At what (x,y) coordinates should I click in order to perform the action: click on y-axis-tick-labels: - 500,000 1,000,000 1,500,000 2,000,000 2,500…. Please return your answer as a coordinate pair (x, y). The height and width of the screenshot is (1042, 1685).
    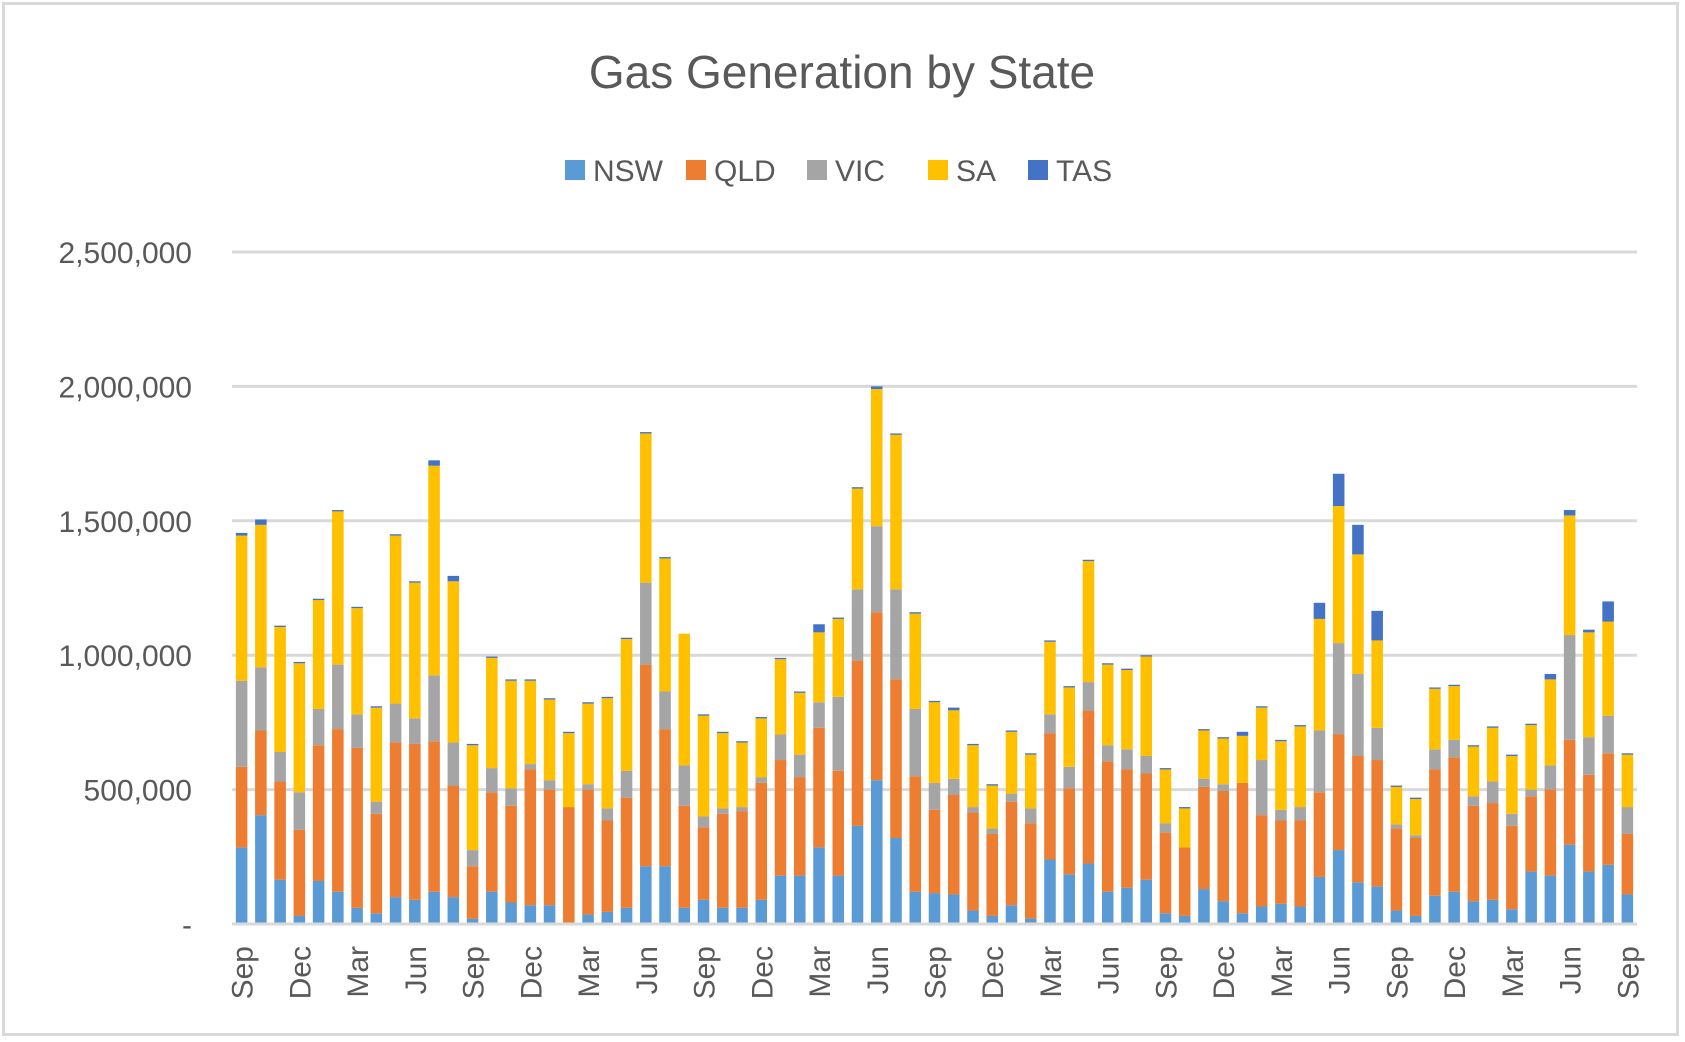
    Looking at the image, I should click on (125, 589).